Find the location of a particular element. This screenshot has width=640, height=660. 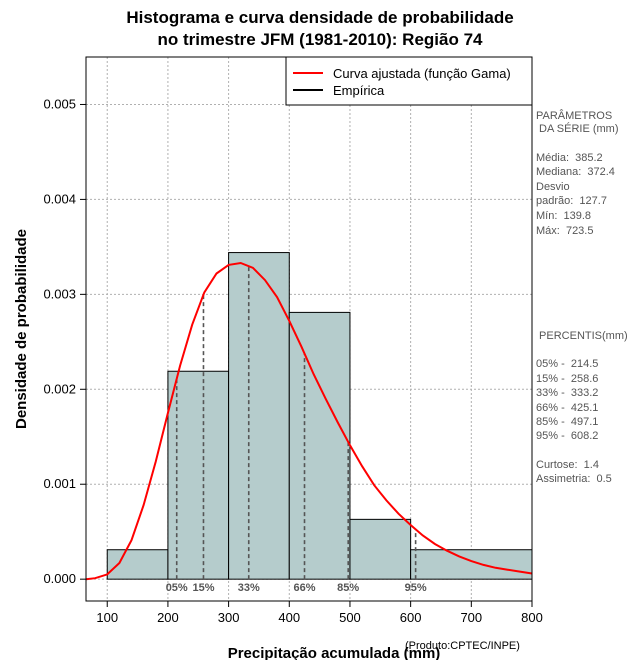

legend-fitted-label: Curva ajustada (função Gama) is located at coordinates (422, 73).